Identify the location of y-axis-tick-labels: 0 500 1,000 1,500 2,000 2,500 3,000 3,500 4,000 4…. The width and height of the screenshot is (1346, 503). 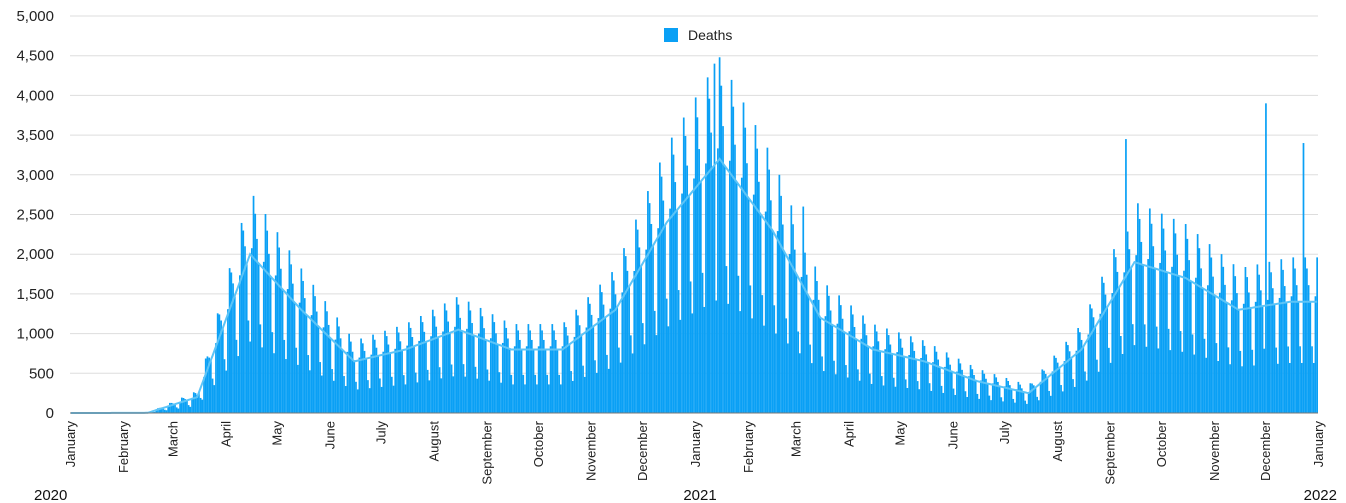
(35, 215).